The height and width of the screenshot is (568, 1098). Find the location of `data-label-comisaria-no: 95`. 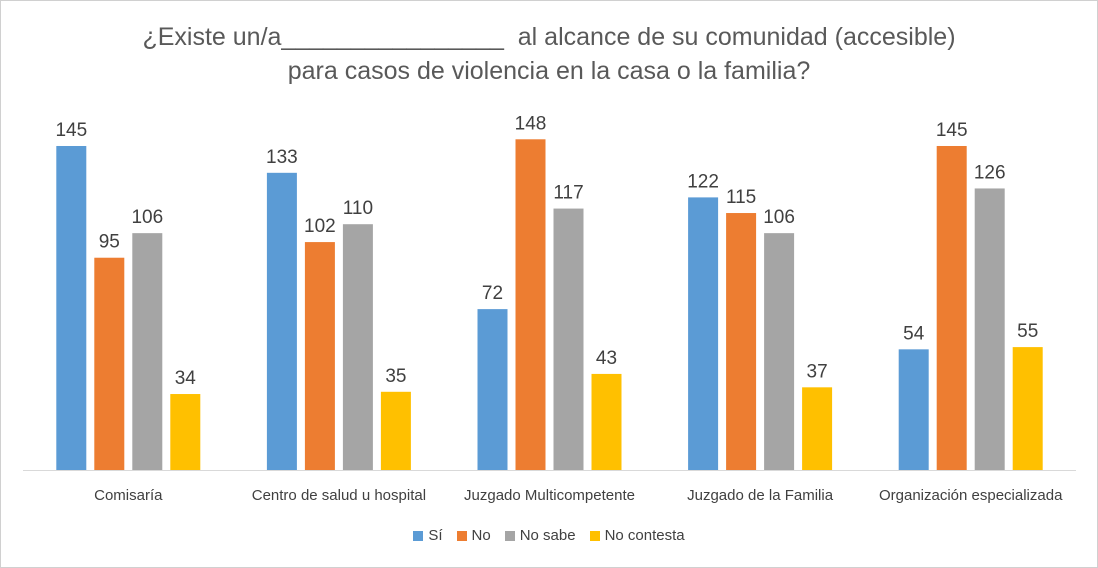

data-label-comisaria-no: 95 is located at coordinates (109, 242).